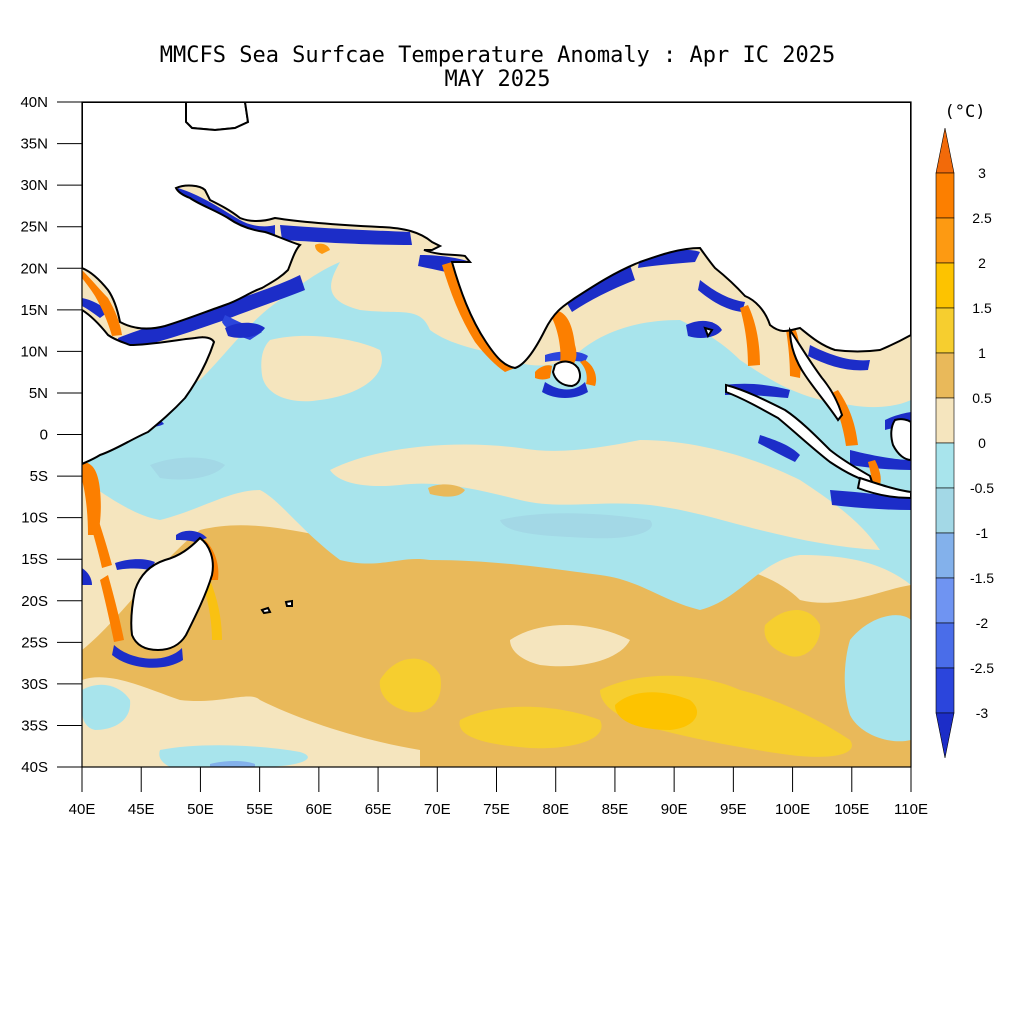 This screenshot has height=1024, width=1024. I want to click on cold-rim-malay, so click(839, 358).